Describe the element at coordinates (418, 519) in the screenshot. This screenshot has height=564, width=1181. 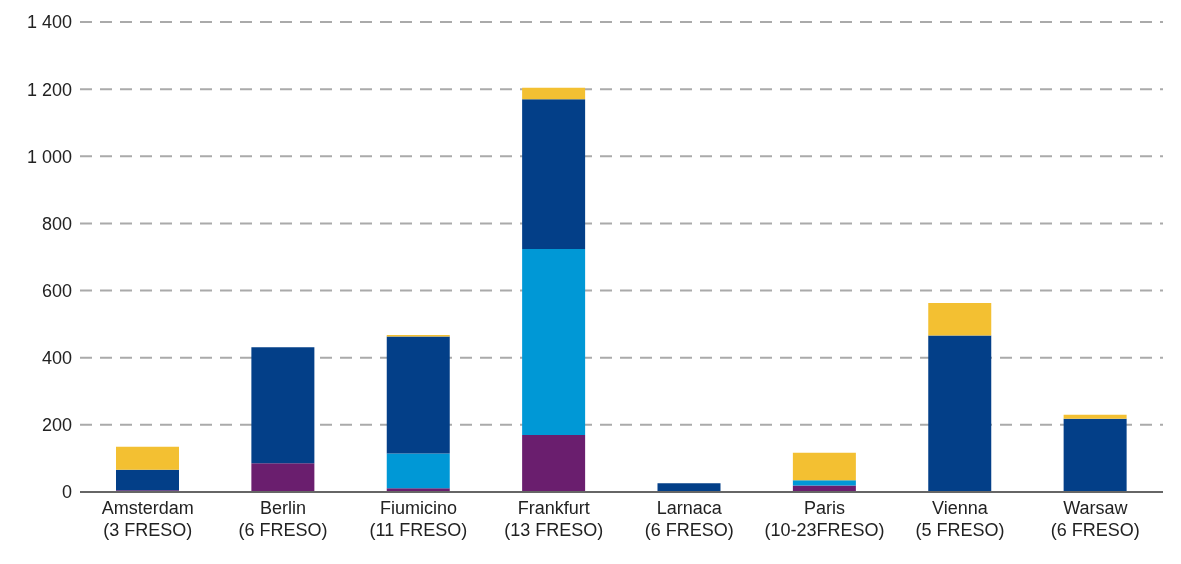
I see `x-tick-label: Fiumicino (11 FRESO)` at that location.